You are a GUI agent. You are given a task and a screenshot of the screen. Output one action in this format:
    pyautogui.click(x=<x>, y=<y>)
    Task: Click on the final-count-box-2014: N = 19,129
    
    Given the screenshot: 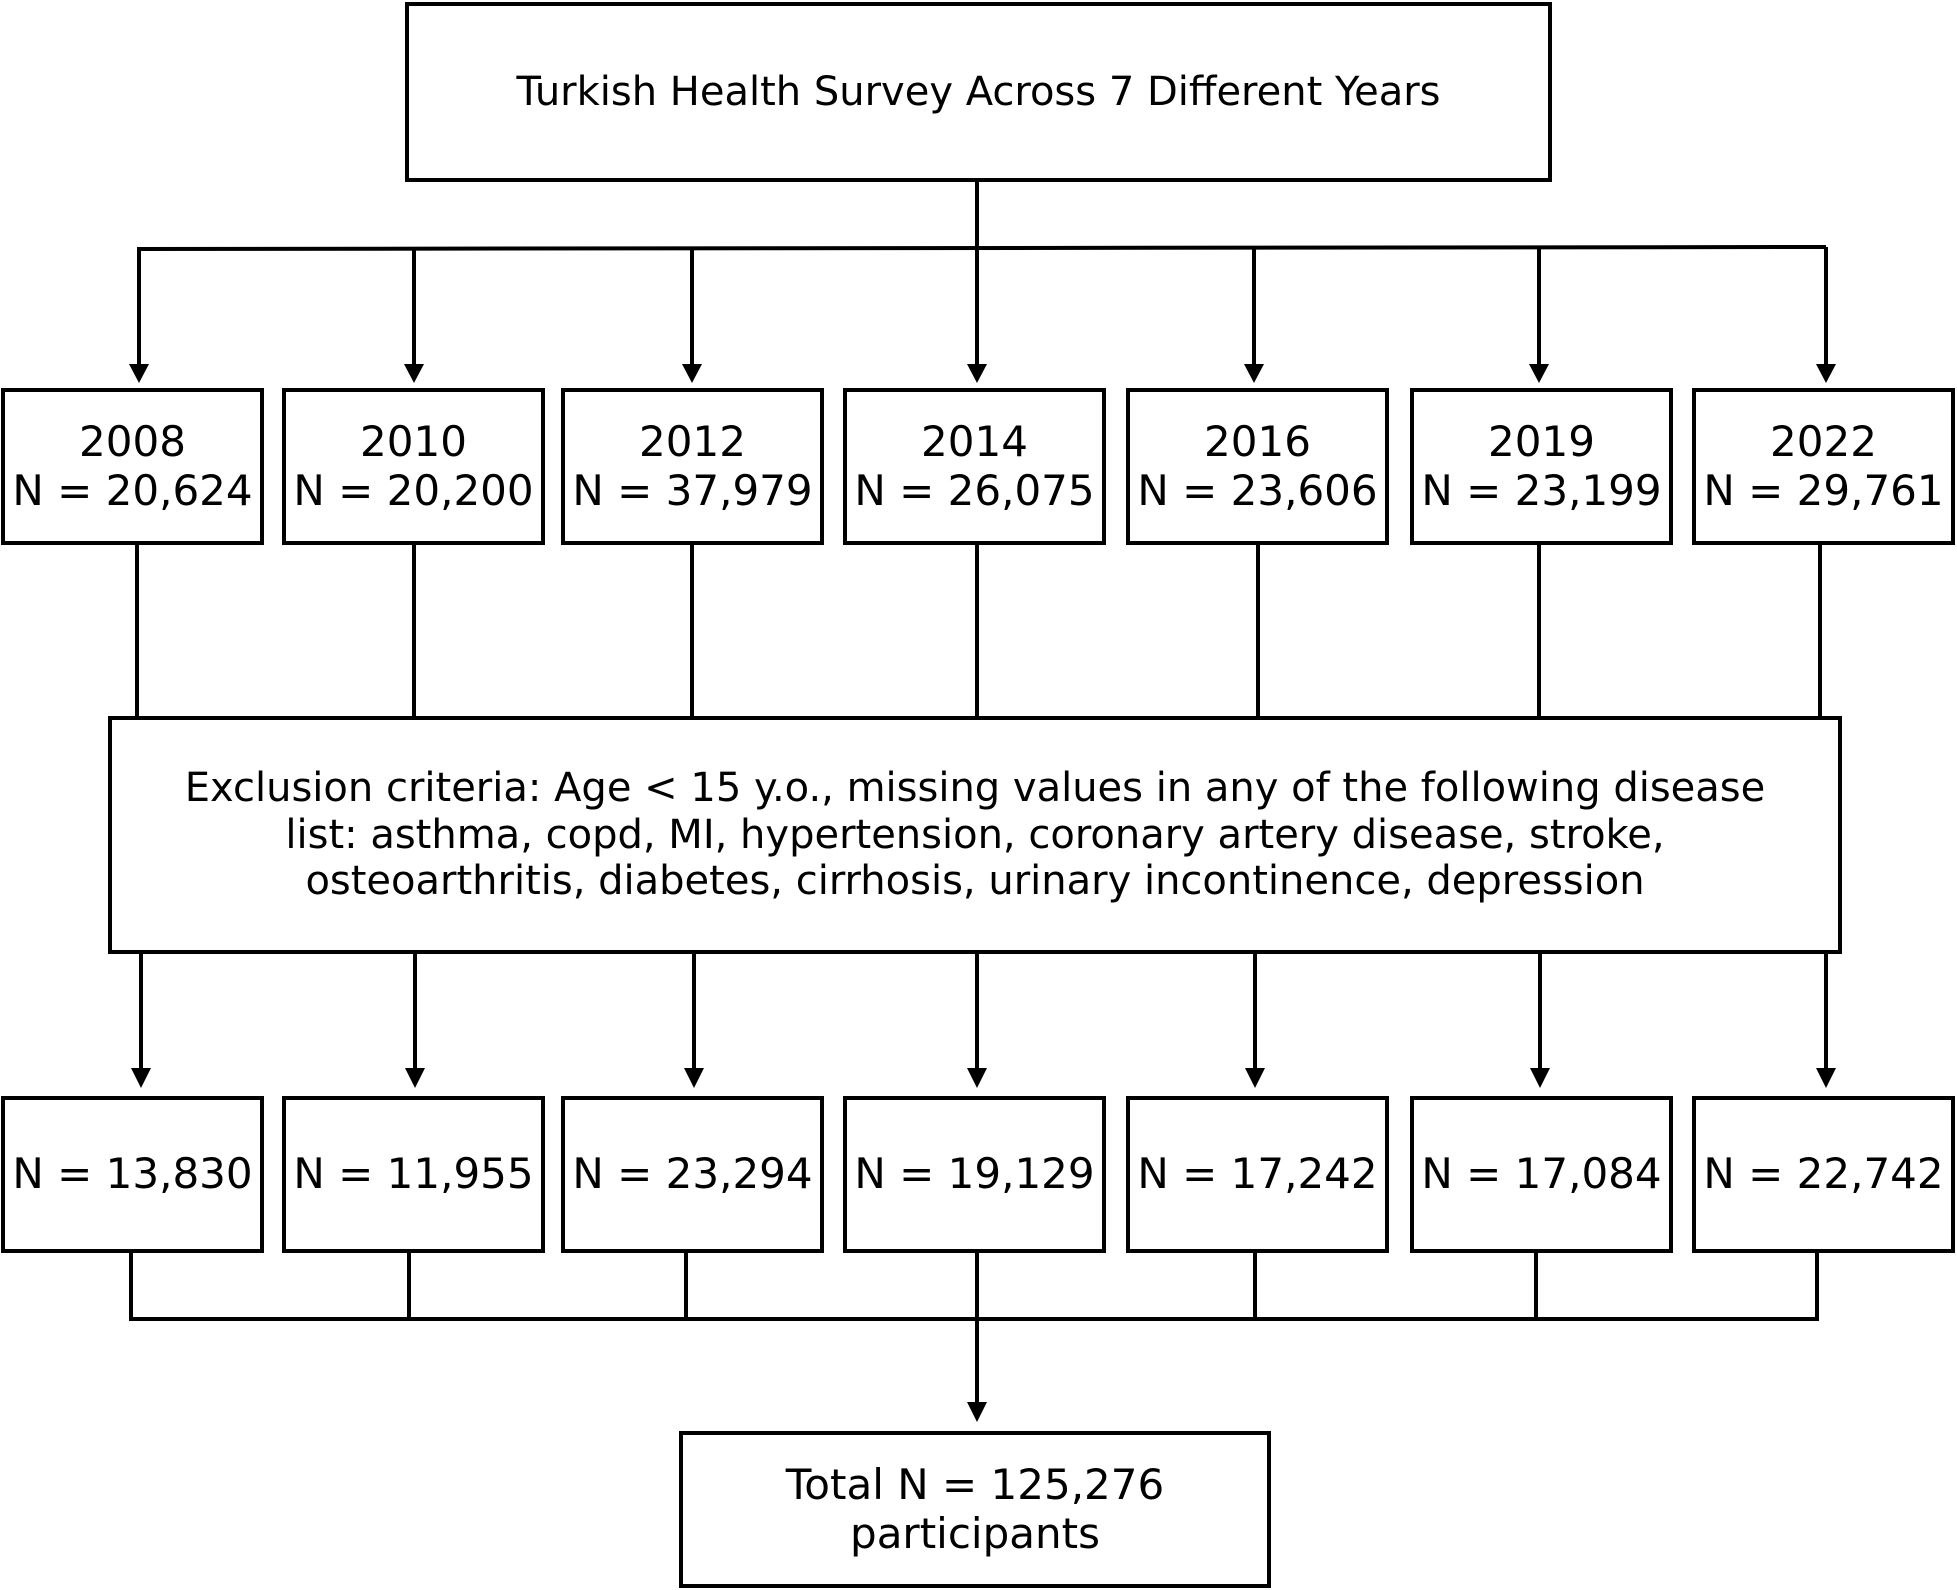 What is the action you would take?
    pyautogui.click(x=974, y=1174)
    